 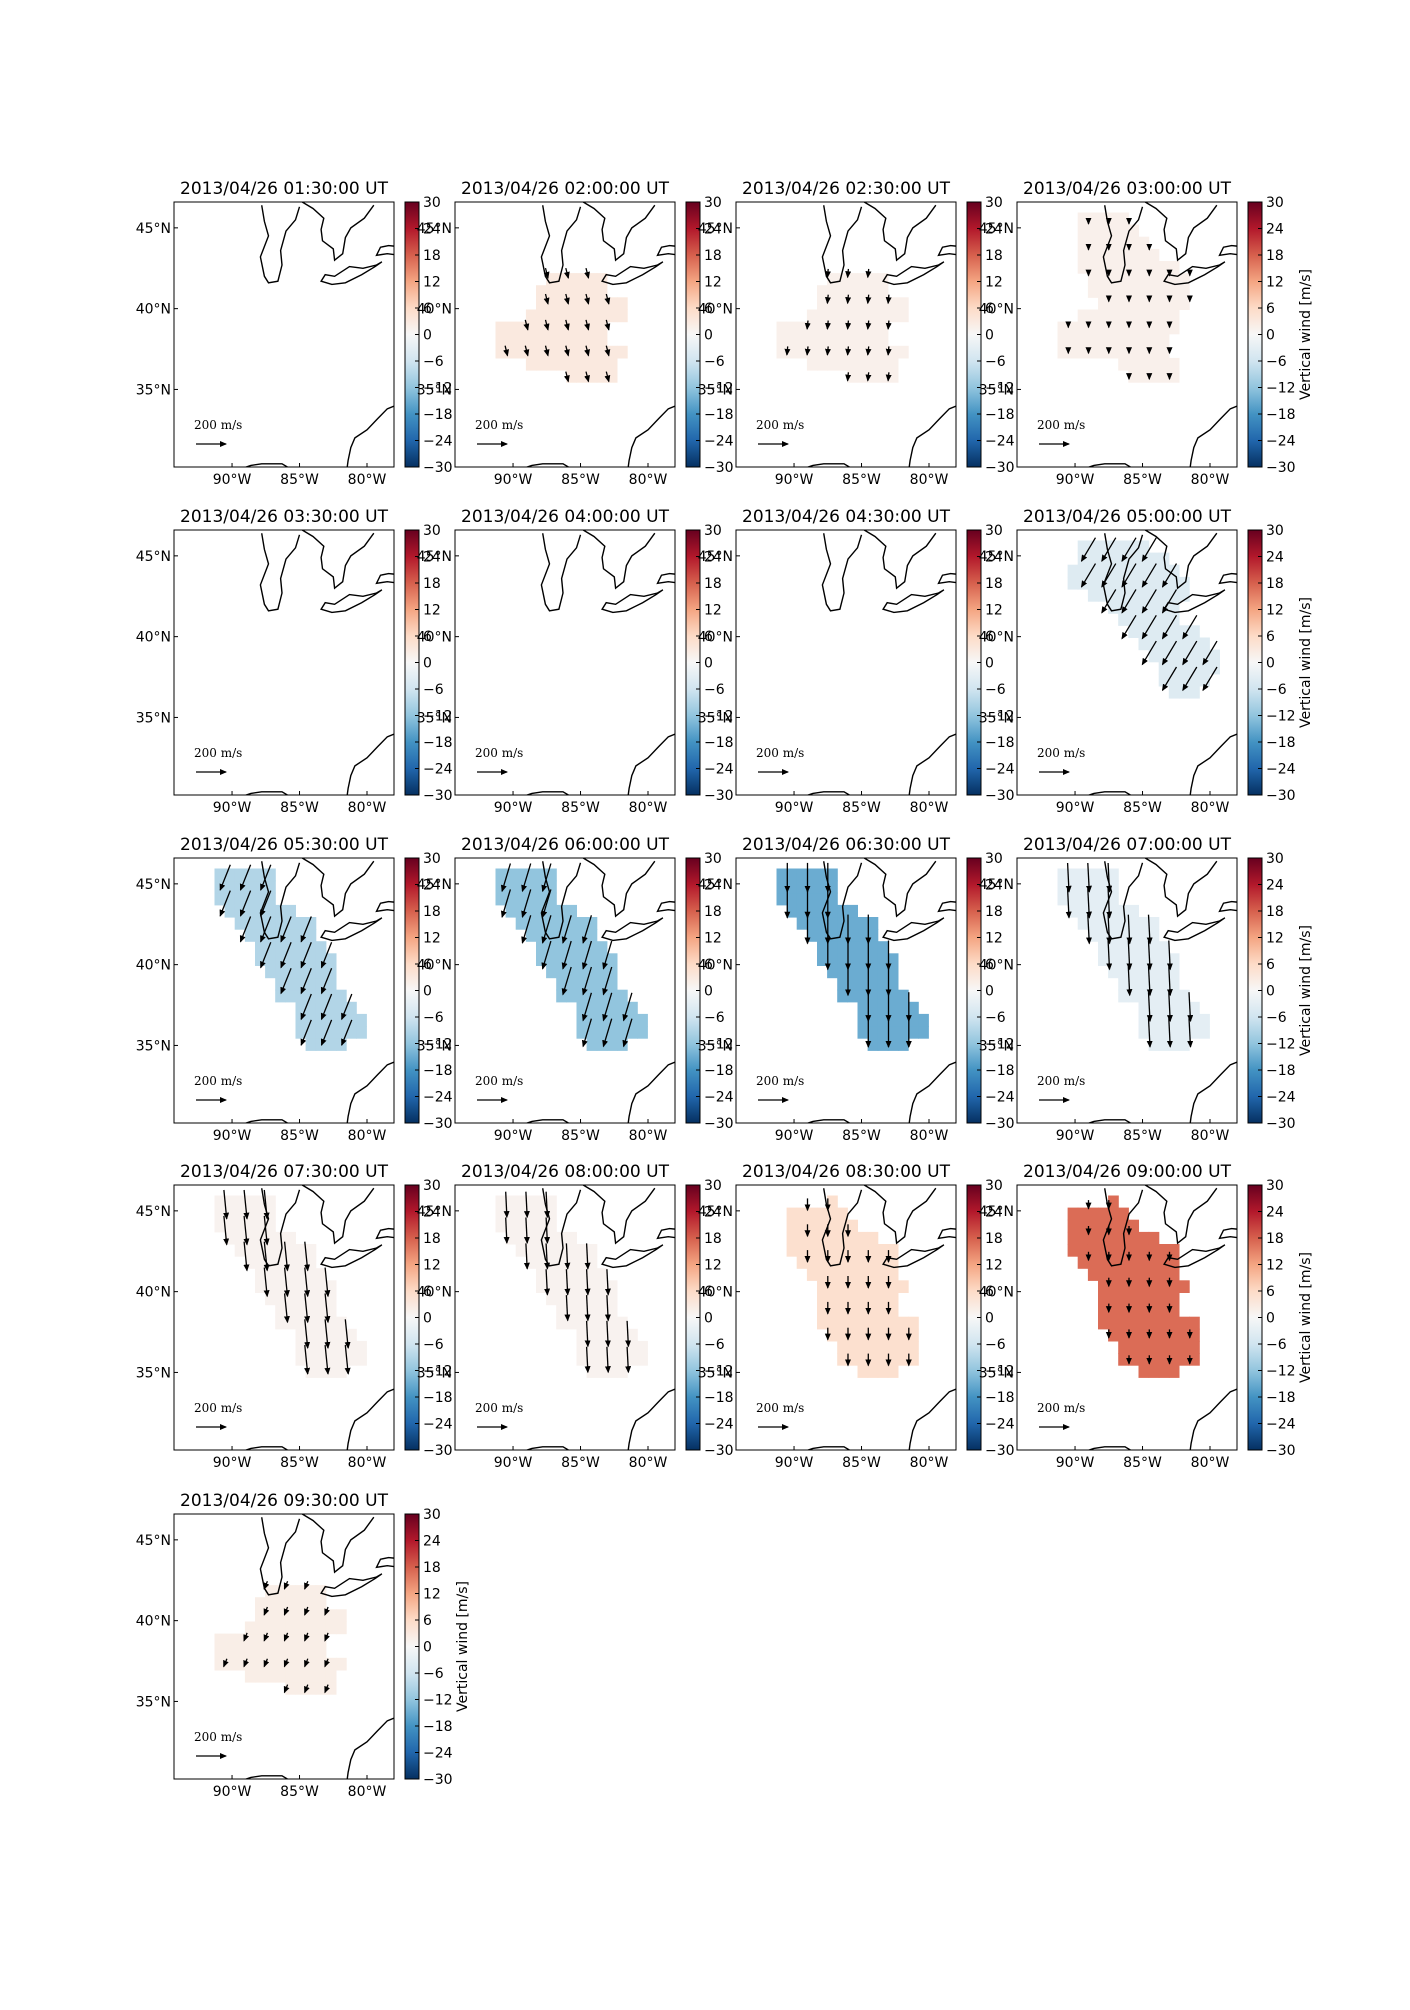 What do you see at coordinates (780, 432) in the screenshot?
I see `arrow-scale-key: 200 m/s` at bounding box center [780, 432].